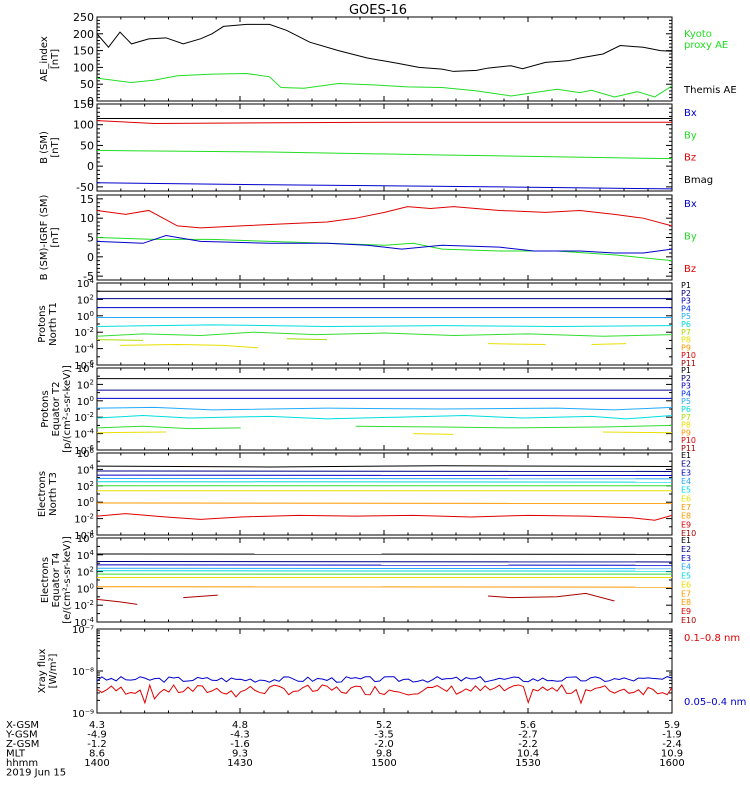  Describe the element at coordinates (97, 735) in the screenshot. I see `ephemeris-value: -4.9` at that location.